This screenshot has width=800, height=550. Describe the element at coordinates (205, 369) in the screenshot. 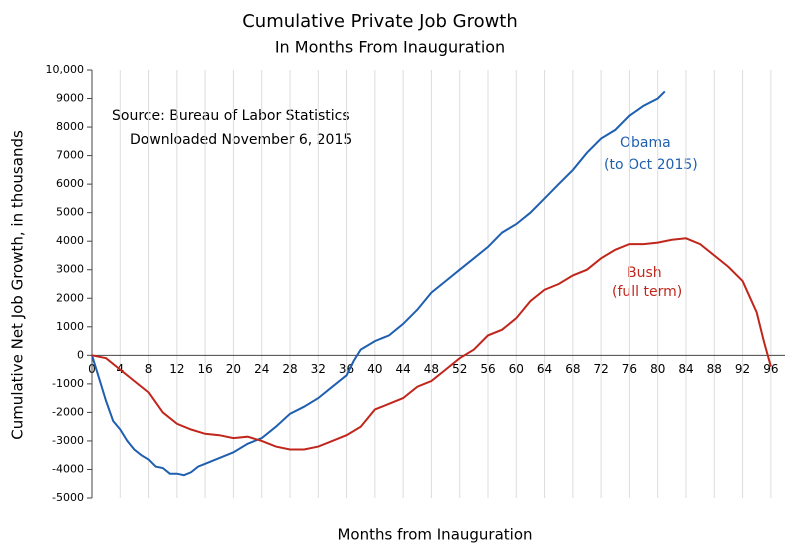

I see `x-tick-label: 16` at that location.